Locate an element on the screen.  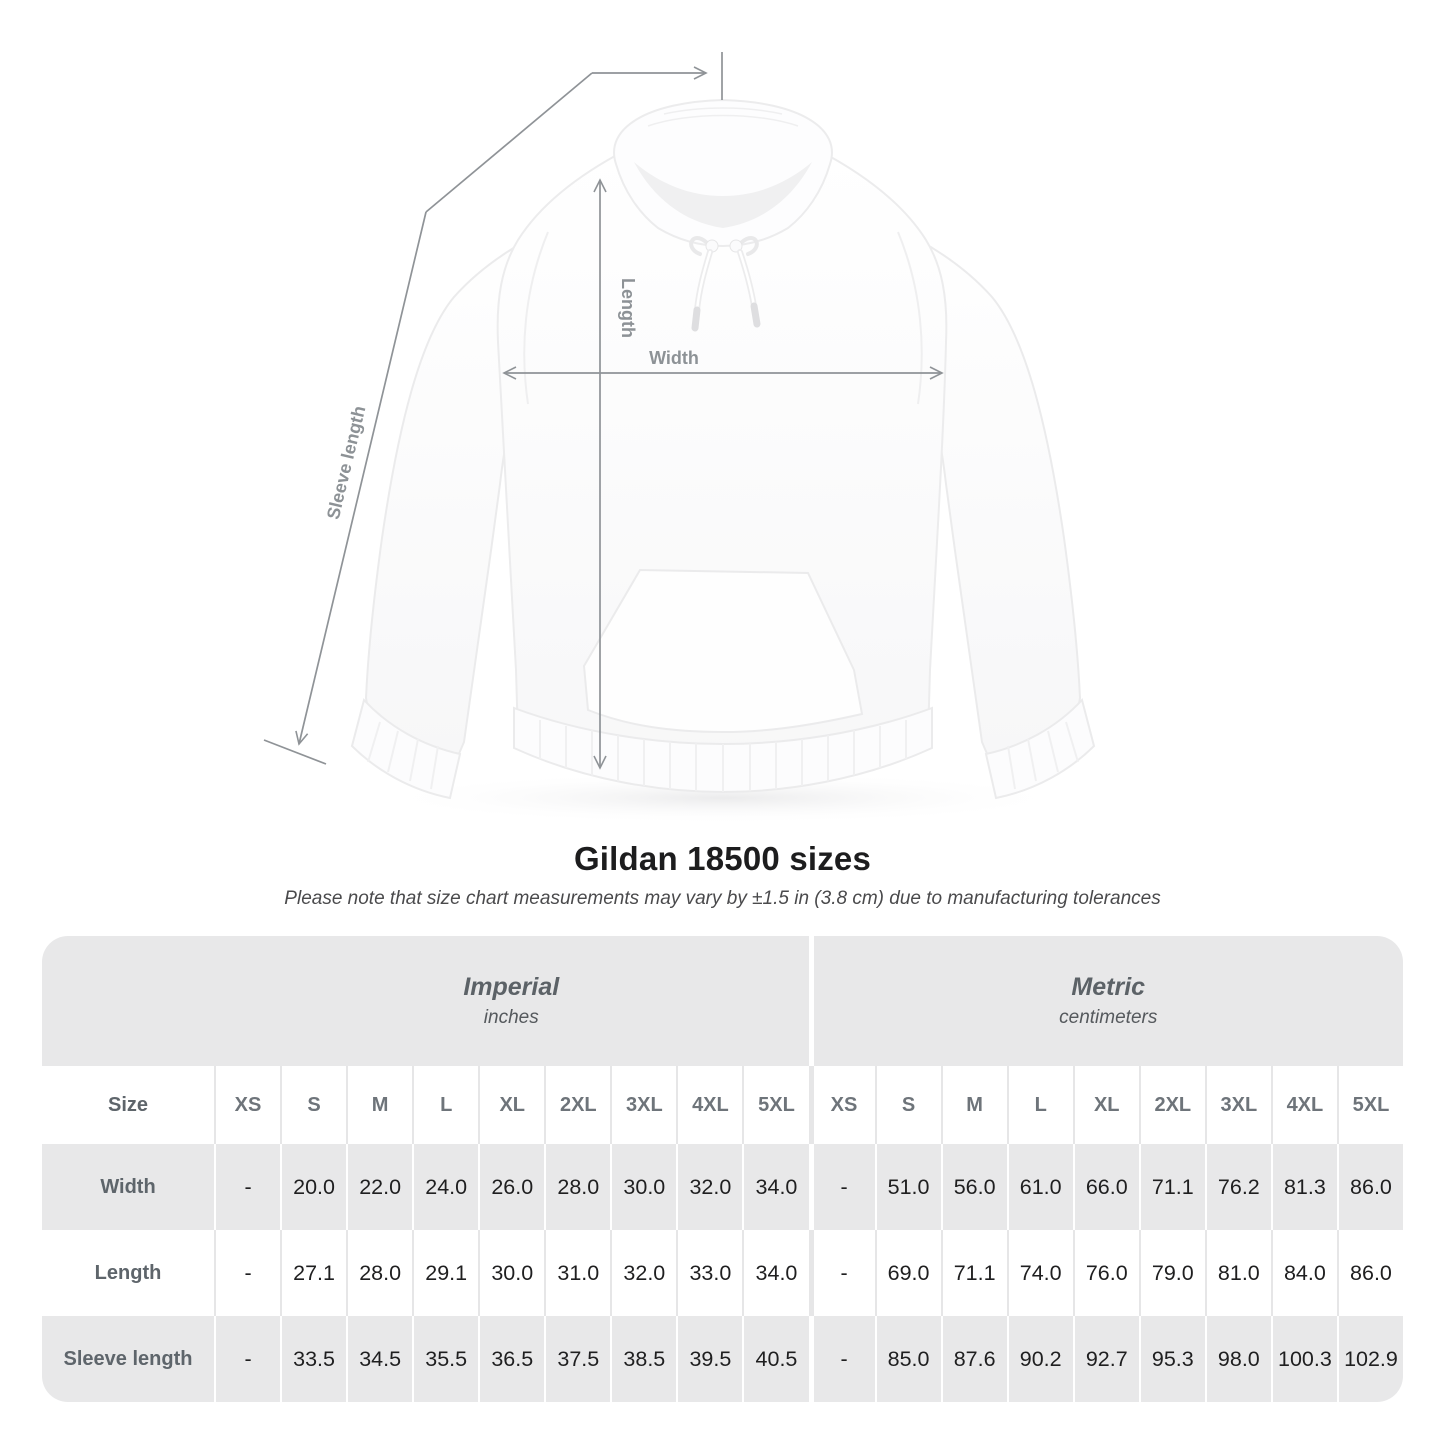
drawstring-loop-right is located at coordinates (749, 246).